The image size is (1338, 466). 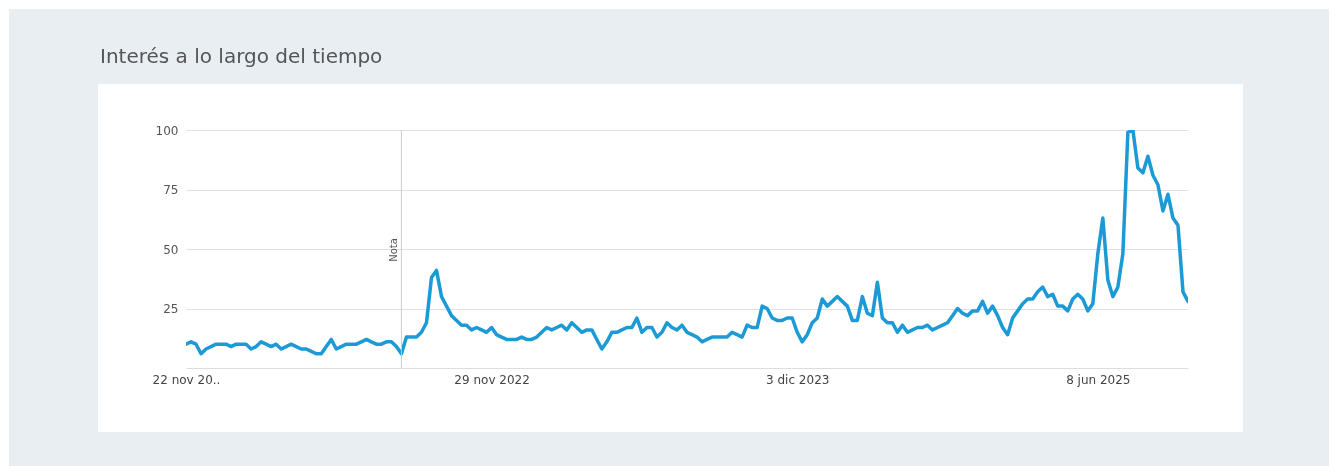 I want to click on x-tick-label: 29 nov 2022, so click(x=492, y=379).